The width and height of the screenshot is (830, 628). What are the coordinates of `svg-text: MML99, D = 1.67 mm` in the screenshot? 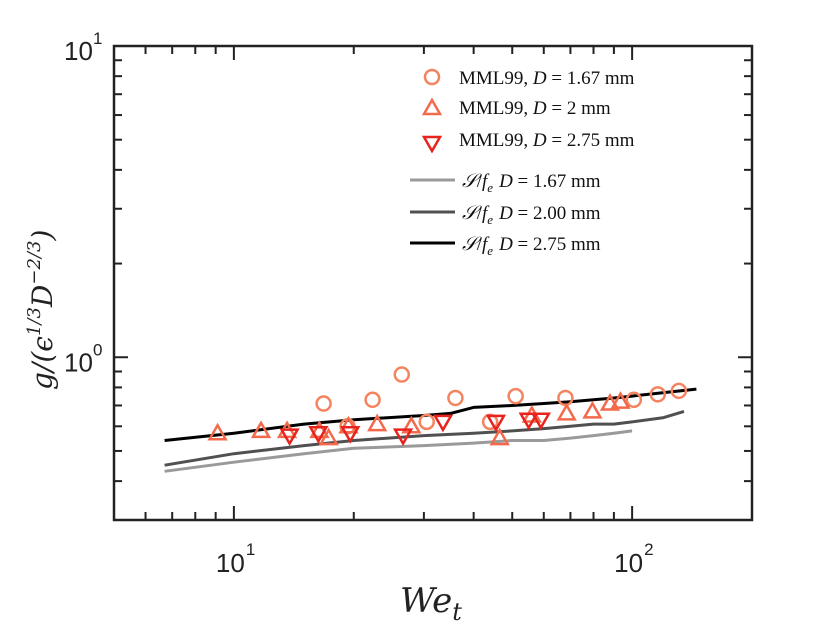 It's located at (547, 78).